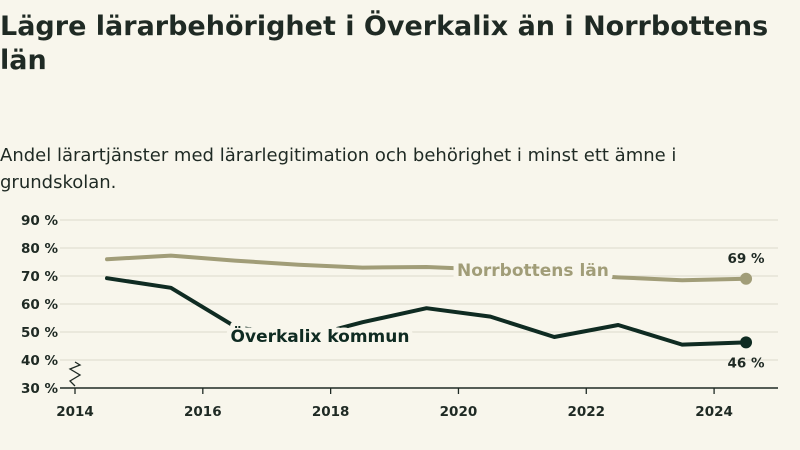 This screenshot has width=800, height=450. I want to click on x-axis: 2014 2016 2018 2020 2022 2024, so click(417, 390).